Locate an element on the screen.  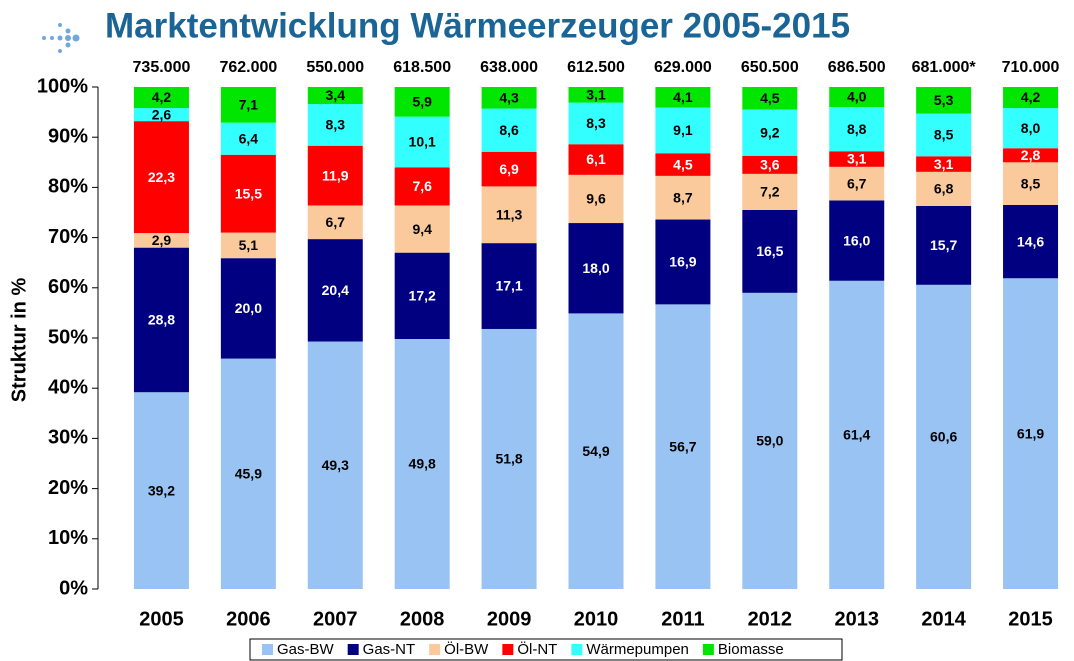
data-label: 4,3 is located at coordinates (509, 97).